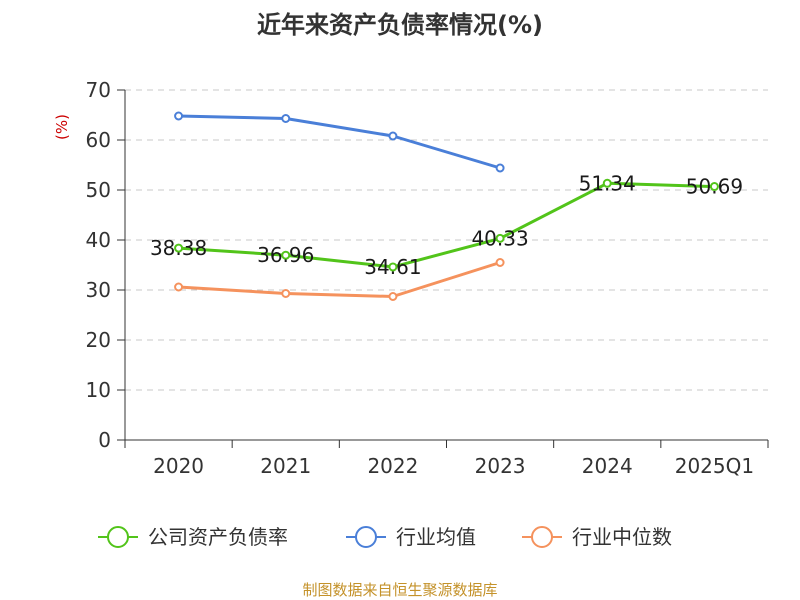 Image resolution: width=800 pixels, height=600 pixels. I want to click on data-label: 40.33, so click(499, 238).